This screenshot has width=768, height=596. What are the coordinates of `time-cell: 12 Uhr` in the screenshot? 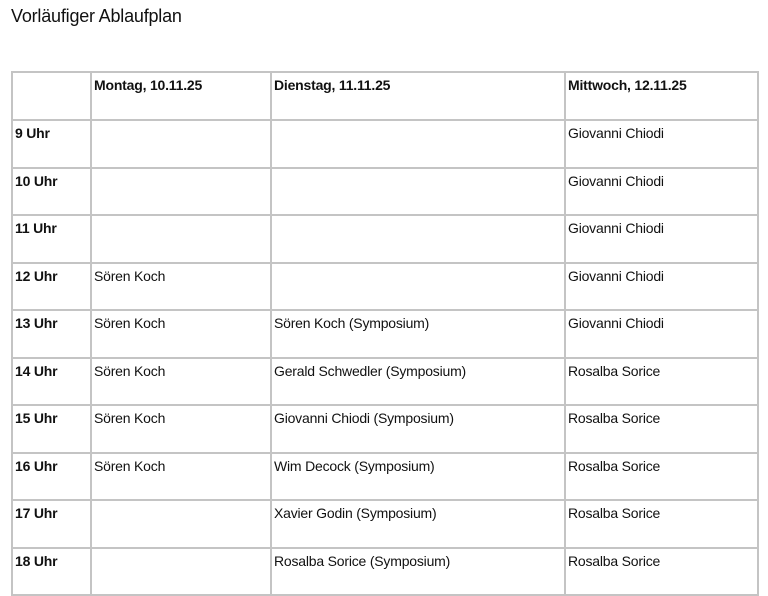 It's located at (51, 286).